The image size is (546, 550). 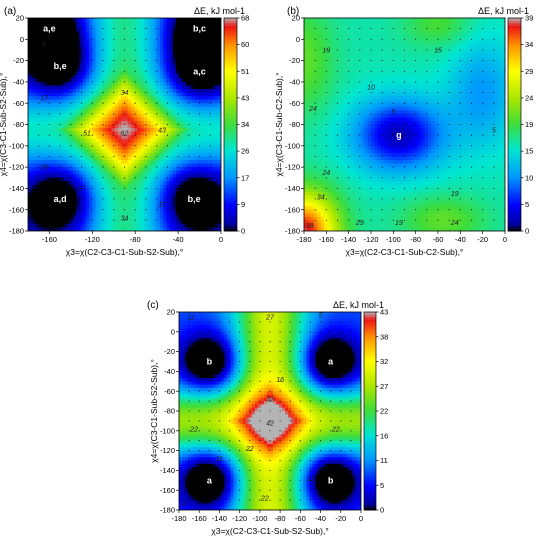 What do you see at coordinates (49, 29) in the screenshot?
I see `minimum-label: a,e` at bounding box center [49, 29].